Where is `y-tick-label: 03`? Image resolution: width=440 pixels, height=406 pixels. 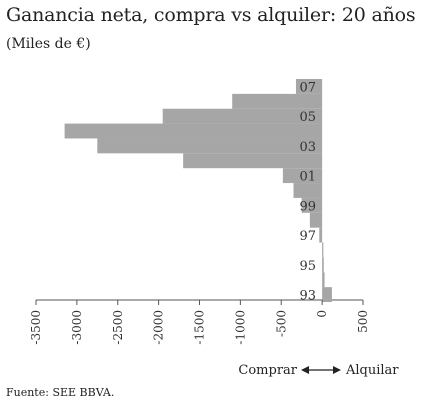
y-tick-label: 03 is located at coordinates (307, 147).